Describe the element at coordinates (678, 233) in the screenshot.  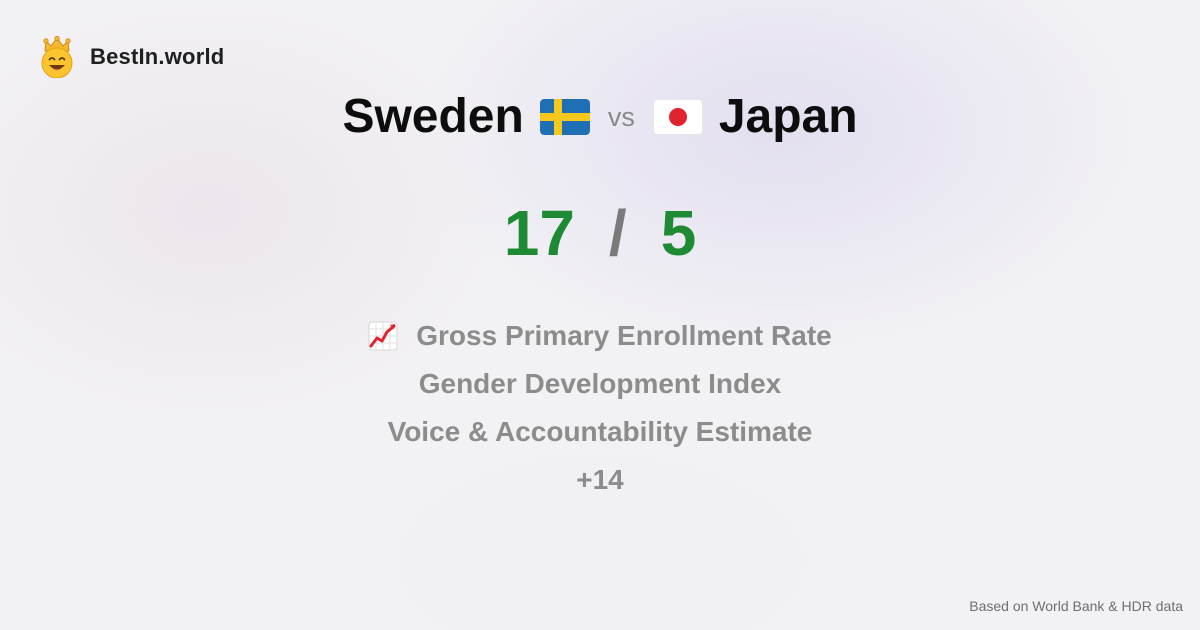
I see `right-score: 5` at that location.